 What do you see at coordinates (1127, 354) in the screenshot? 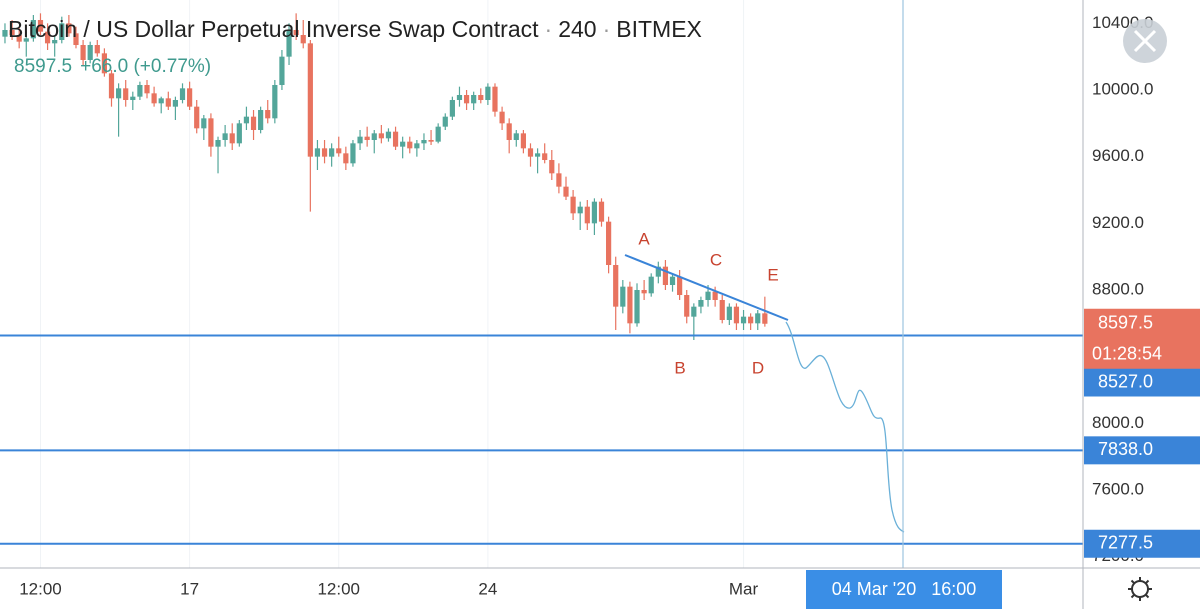
I see `countdown: 01:28:54` at bounding box center [1127, 354].